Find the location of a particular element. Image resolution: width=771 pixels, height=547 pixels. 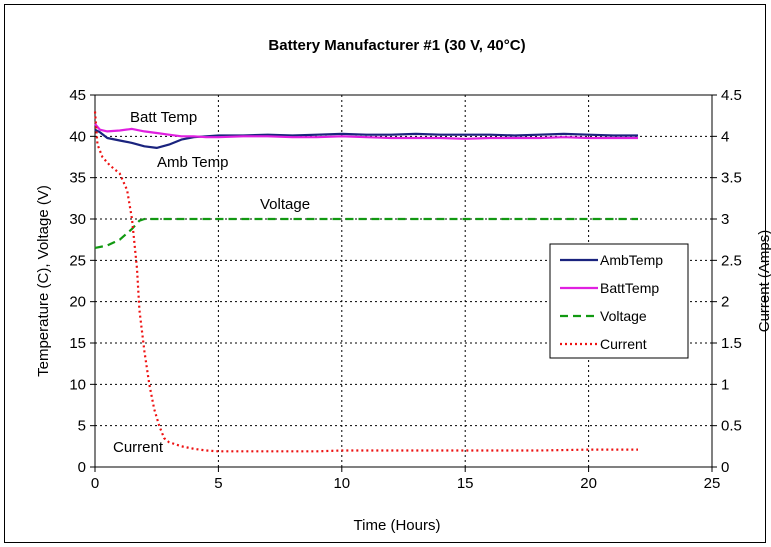

series-line-ambtemp is located at coordinates (366, 138).